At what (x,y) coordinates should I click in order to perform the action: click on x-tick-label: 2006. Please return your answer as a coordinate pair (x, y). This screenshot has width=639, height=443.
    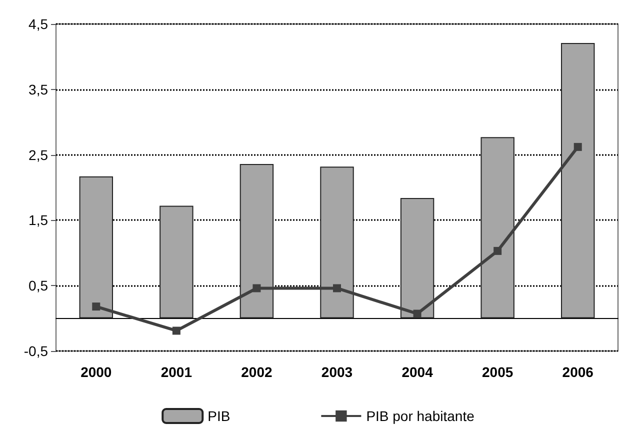
    Looking at the image, I should click on (578, 372).